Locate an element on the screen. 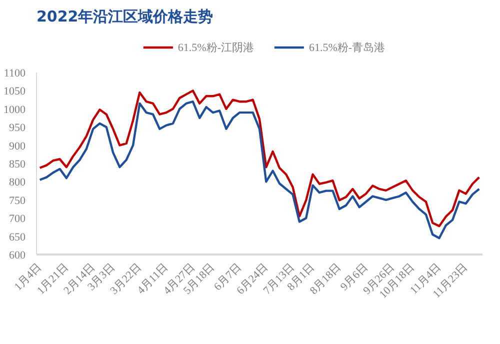  y-tick-label: 950 is located at coordinates (17, 128).